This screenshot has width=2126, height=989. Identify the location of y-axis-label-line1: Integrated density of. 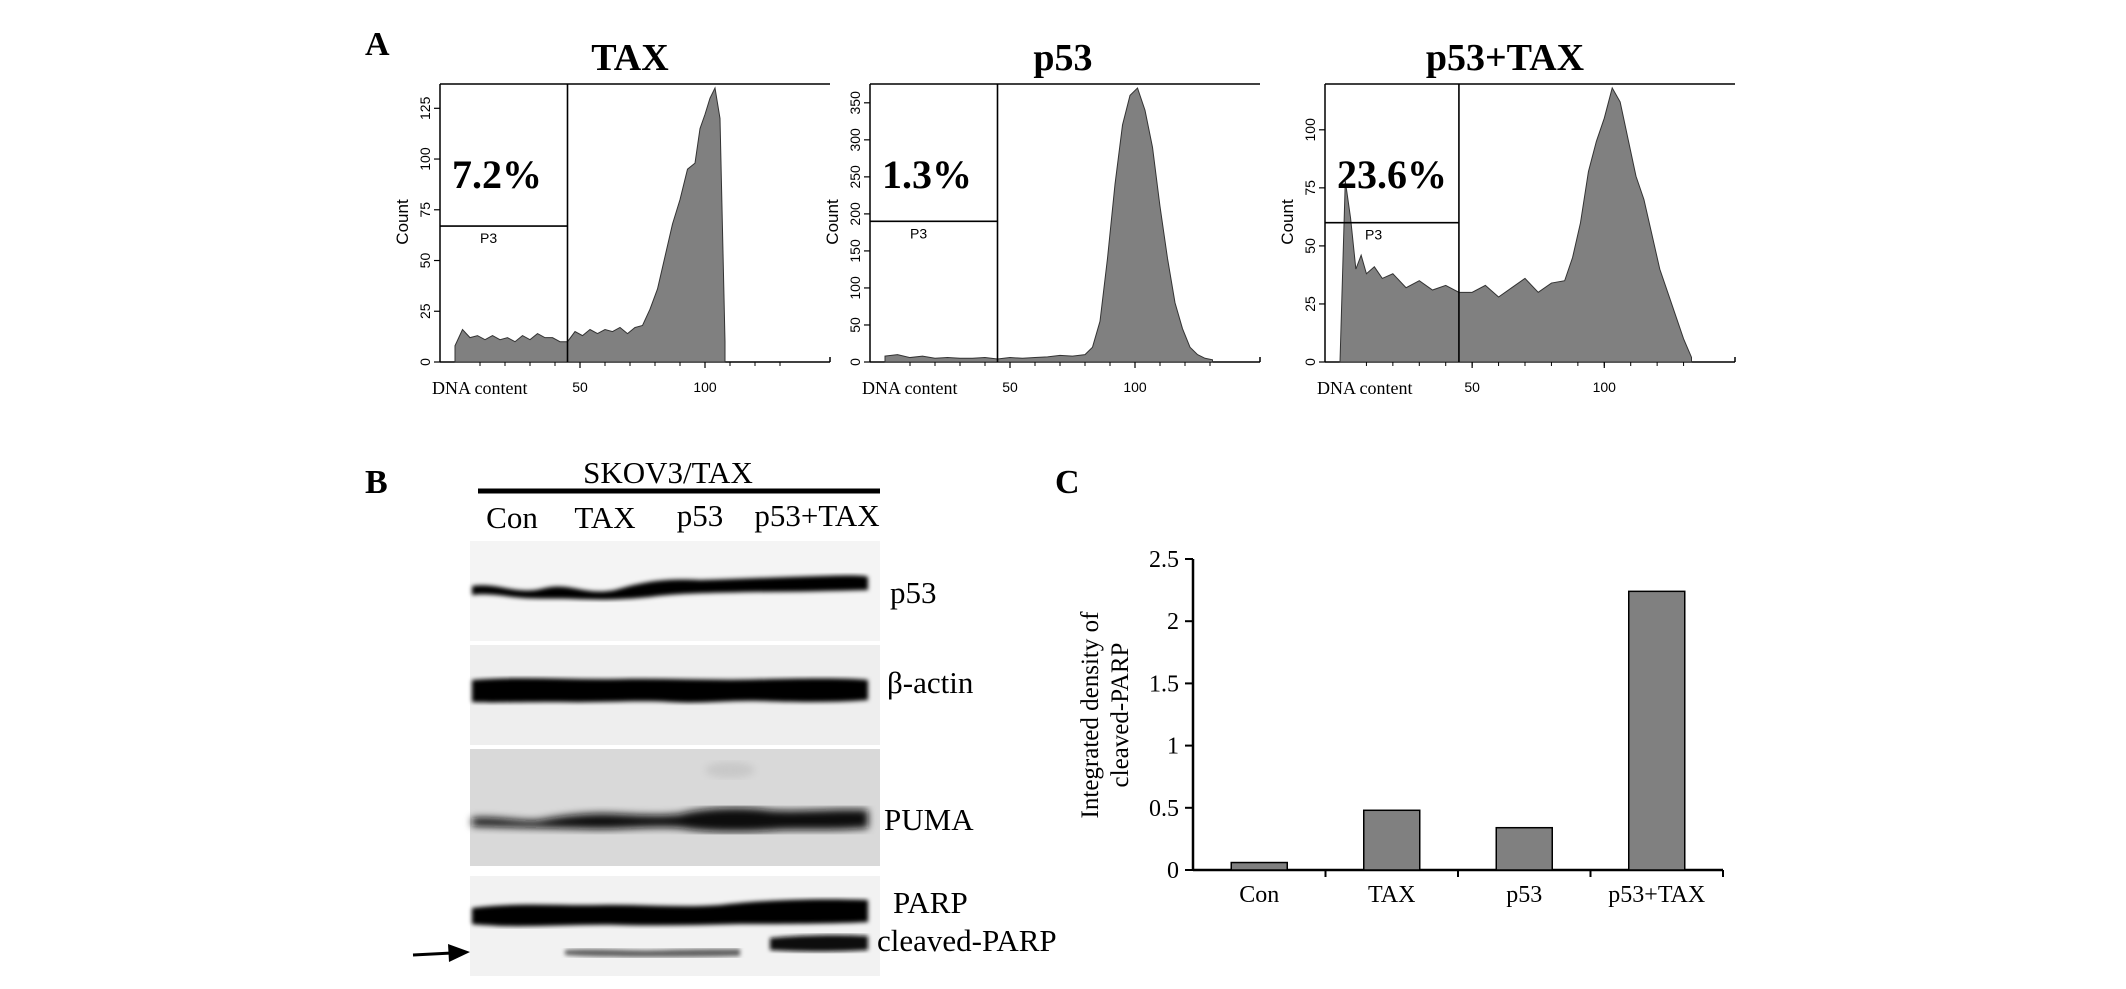
(1090, 715).